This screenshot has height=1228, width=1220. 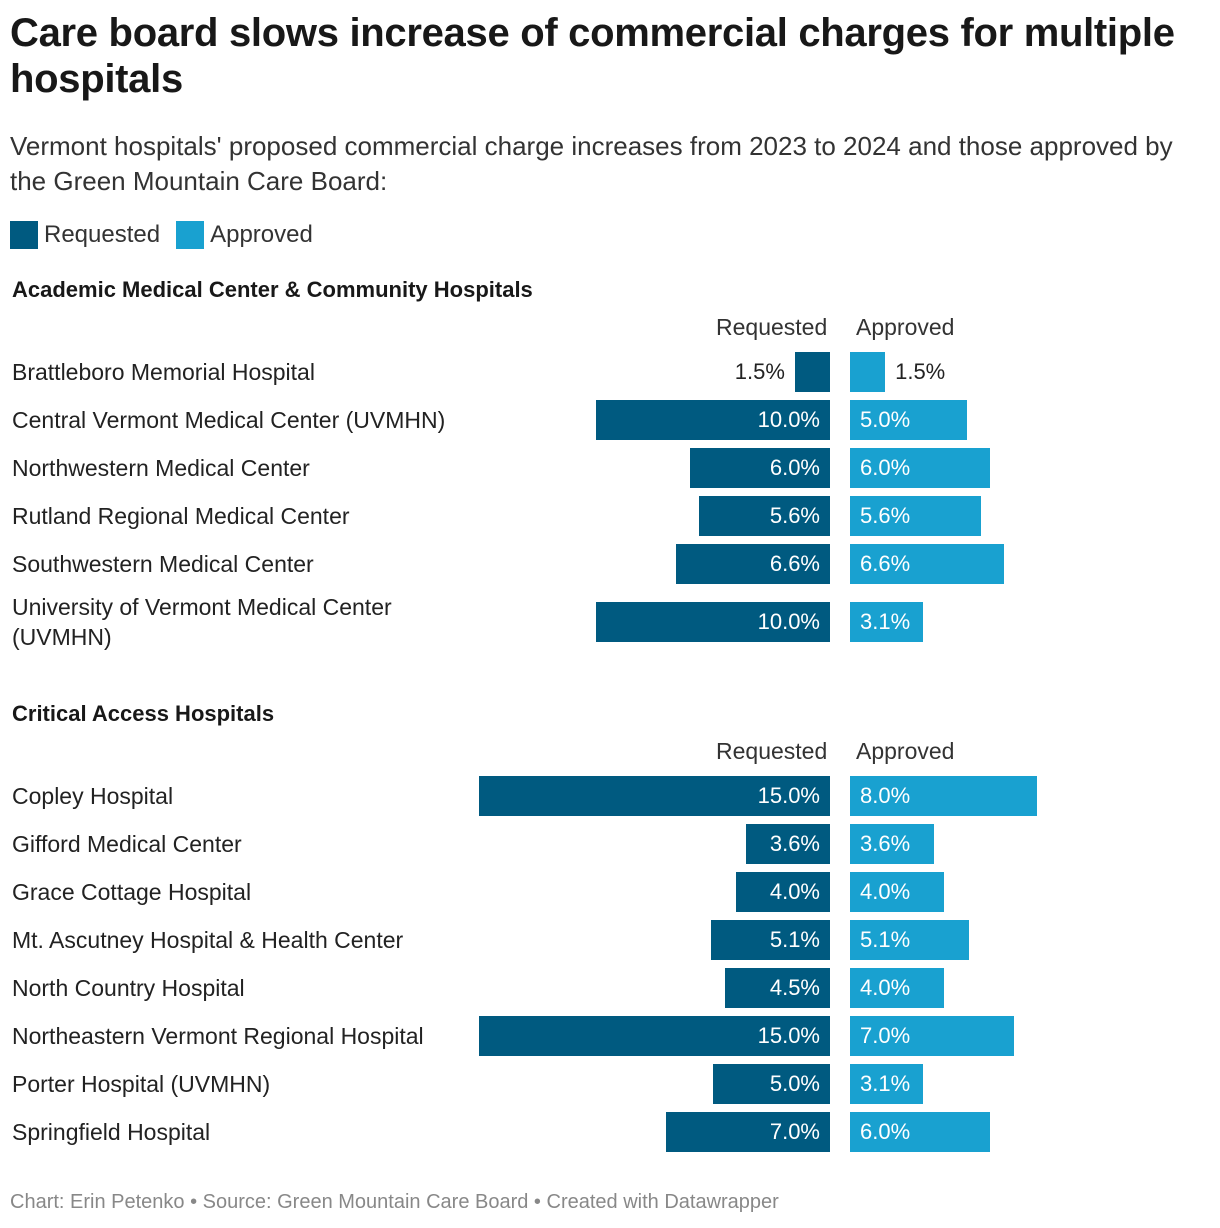 What do you see at coordinates (208, 940) in the screenshot?
I see `row-label: Mt. Ascutney Hospital & Health Center` at bounding box center [208, 940].